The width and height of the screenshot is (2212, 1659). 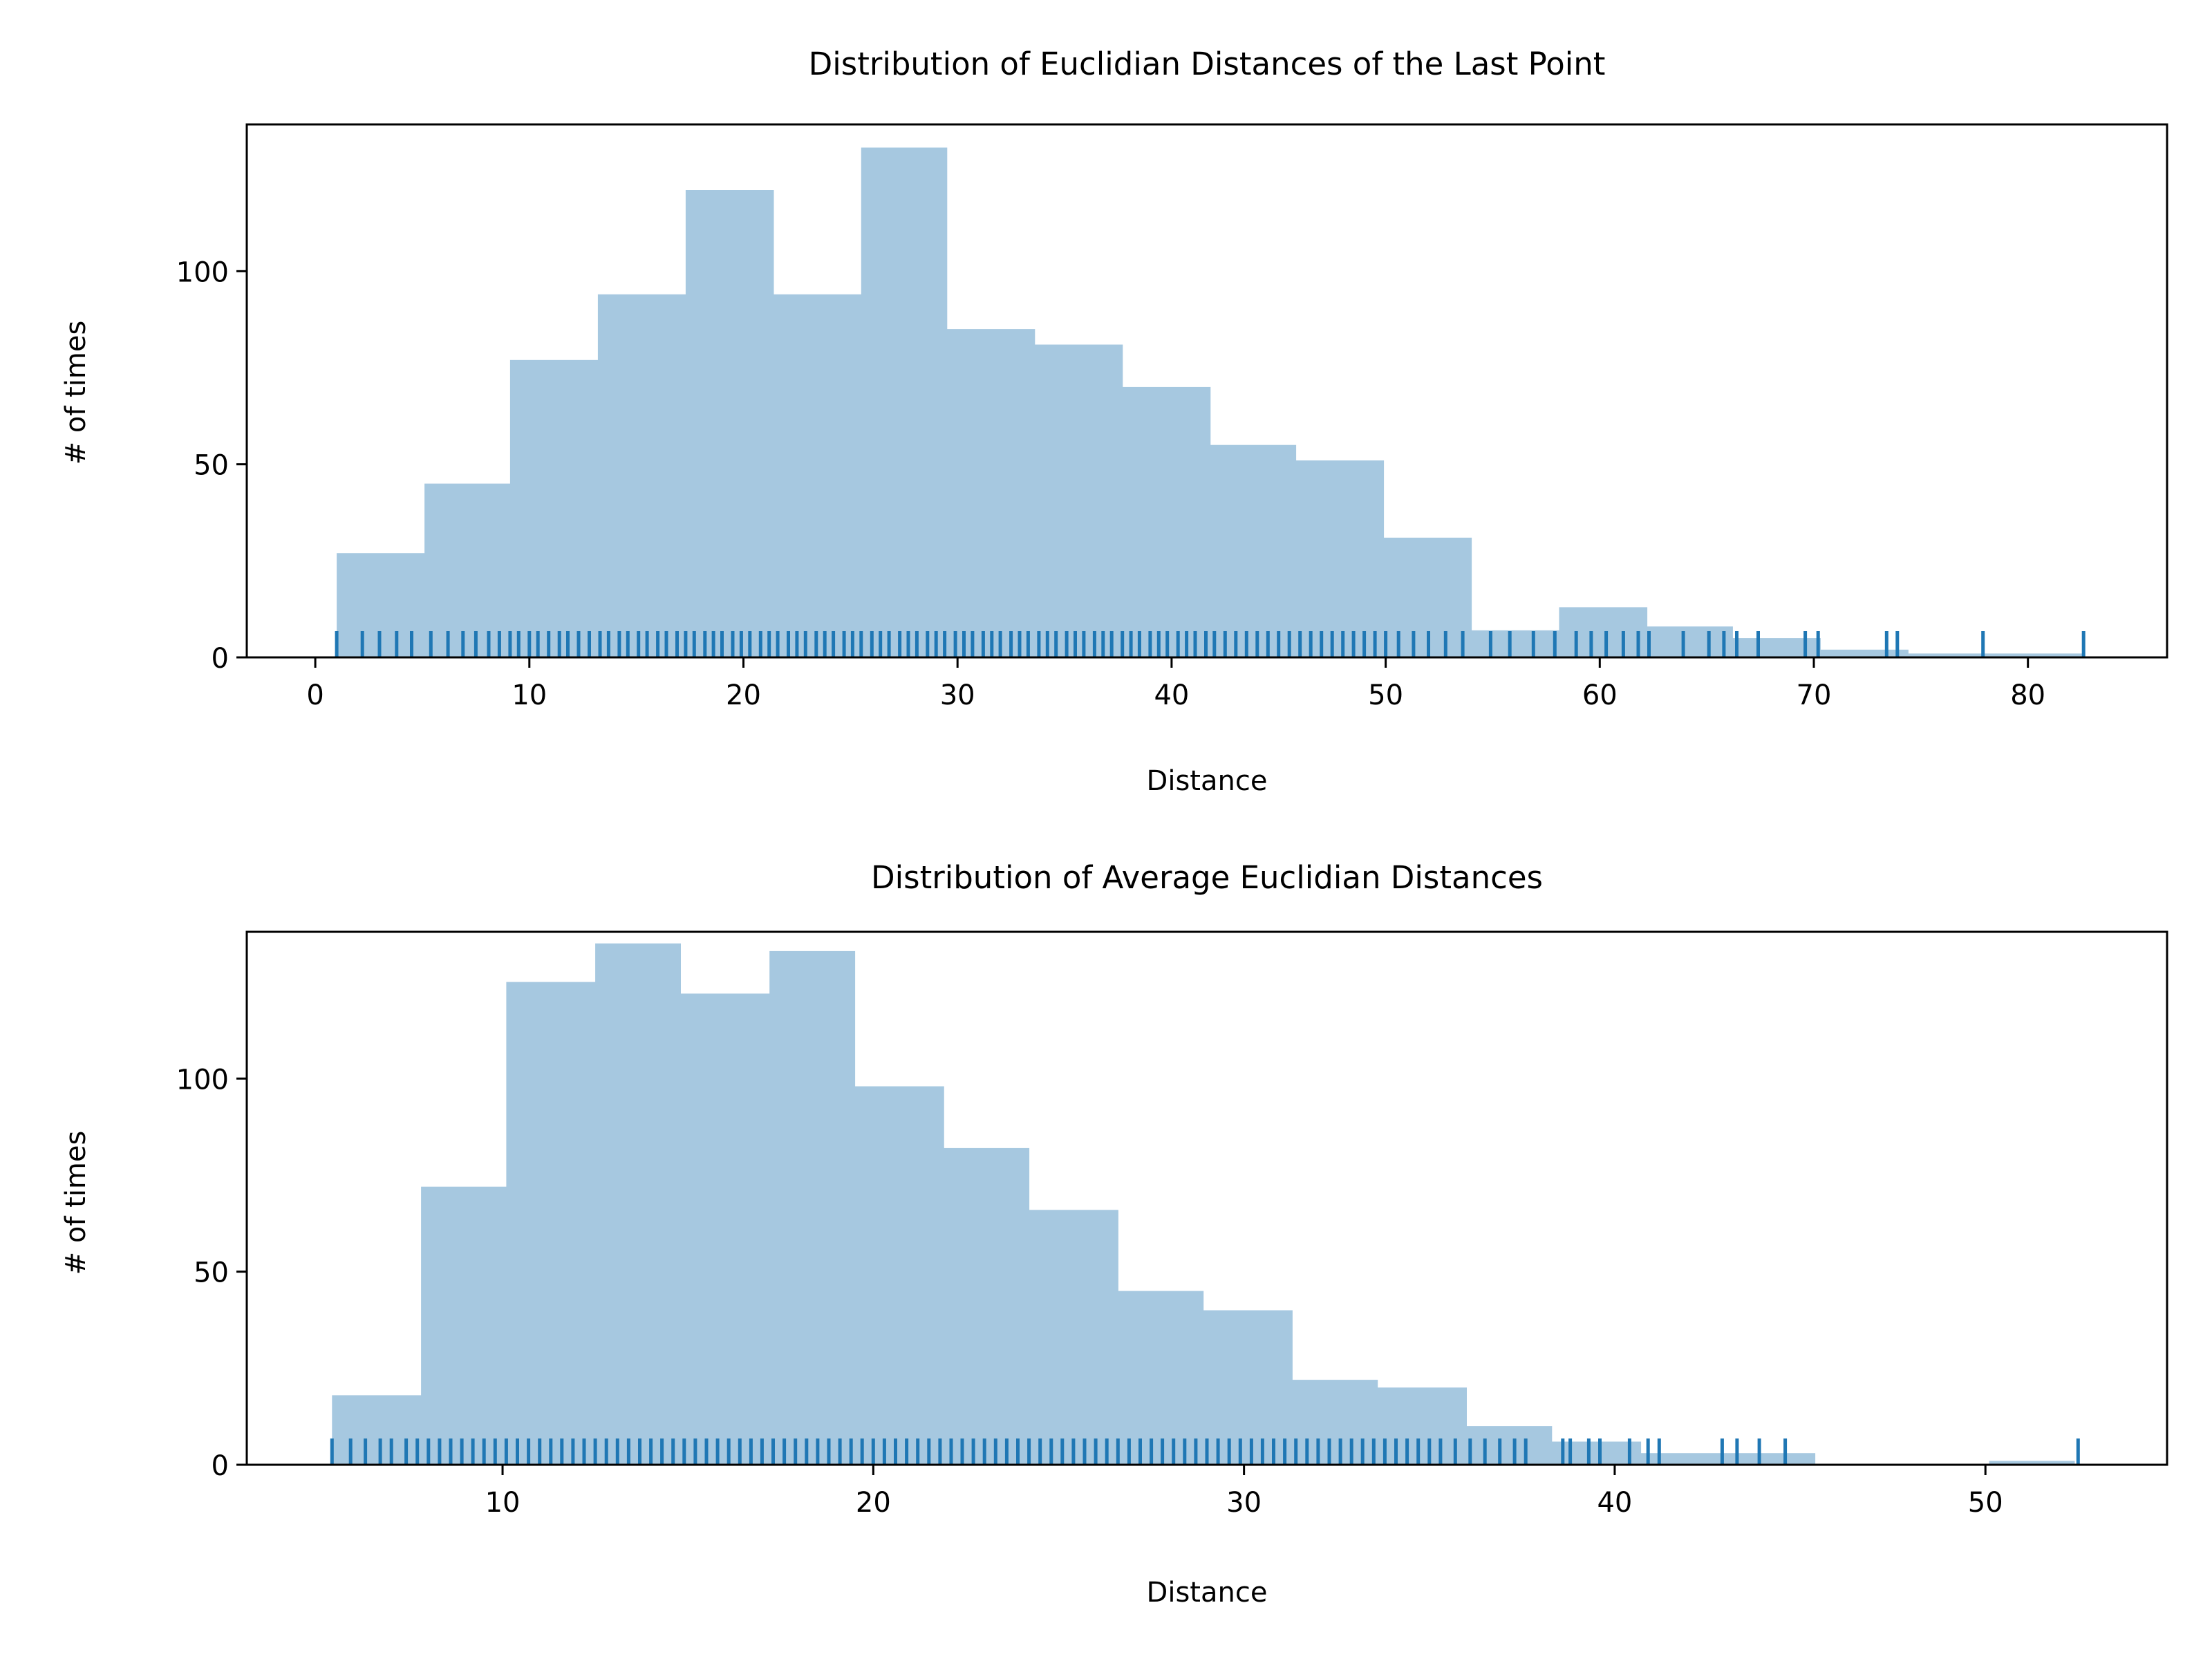 What do you see at coordinates (315, 695) in the screenshot?
I see `x-tick-label: 0` at bounding box center [315, 695].